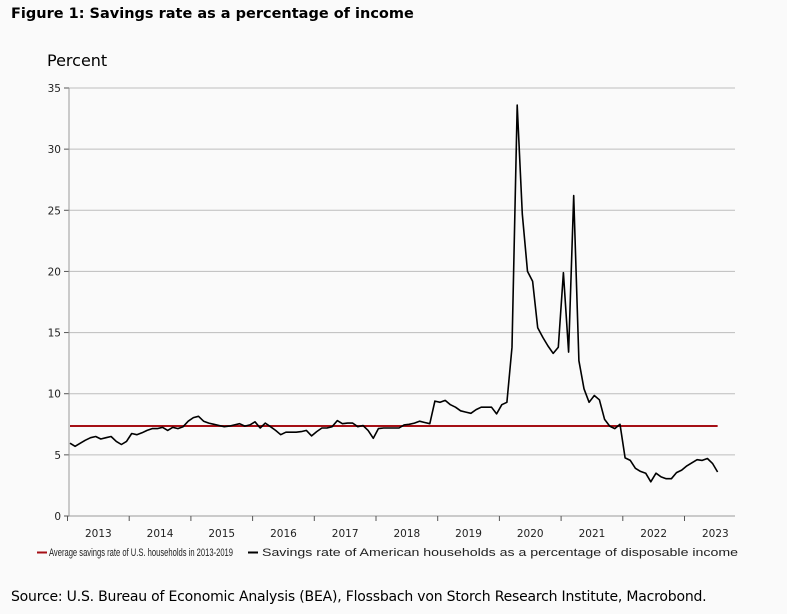  I want to click on y-tick-label: 5, so click(57, 456).